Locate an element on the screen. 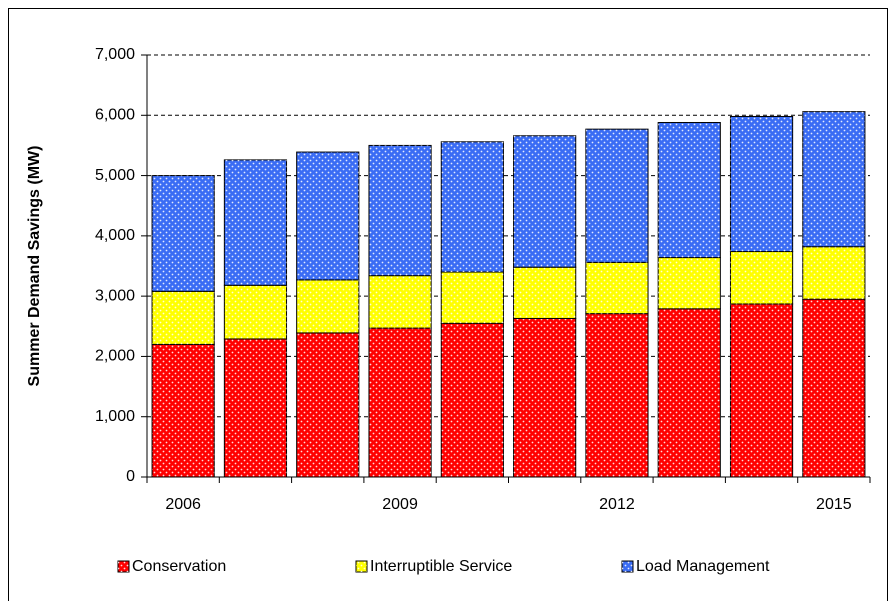 This screenshot has width=896, height=601. y-tick-label: 3,000 is located at coordinates (115, 295).